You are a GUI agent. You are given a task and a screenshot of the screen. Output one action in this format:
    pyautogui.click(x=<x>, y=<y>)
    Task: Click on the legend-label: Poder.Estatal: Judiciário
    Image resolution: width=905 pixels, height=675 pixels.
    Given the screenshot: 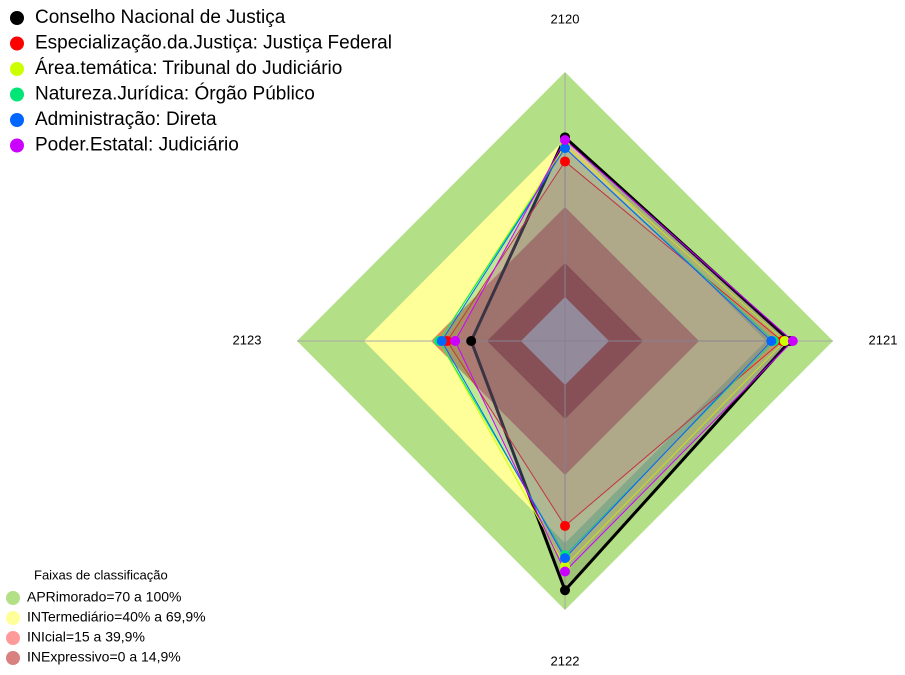 What is the action you would take?
    pyautogui.click(x=137, y=145)
    